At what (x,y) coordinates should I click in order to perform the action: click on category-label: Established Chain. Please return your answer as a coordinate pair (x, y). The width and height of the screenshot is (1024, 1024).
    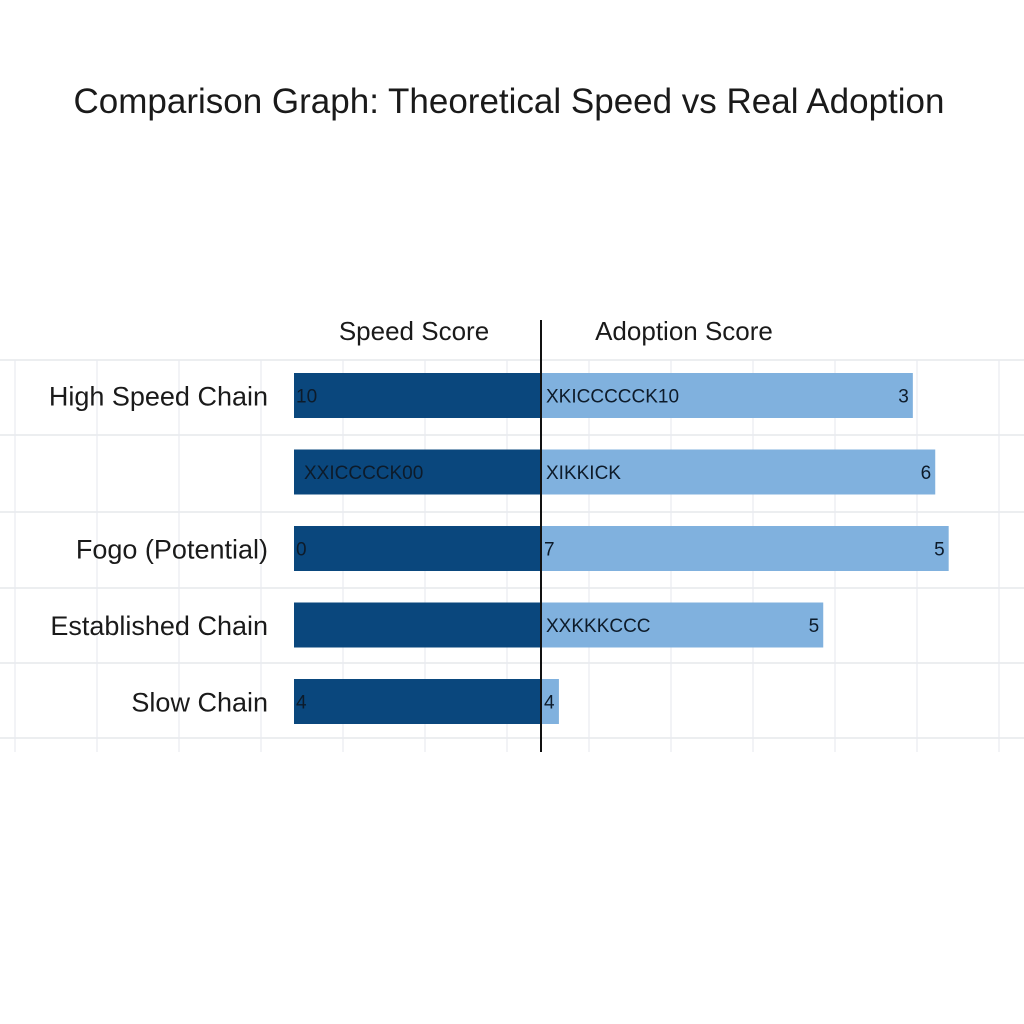
    Looking at the image, I should click on (159, 626).